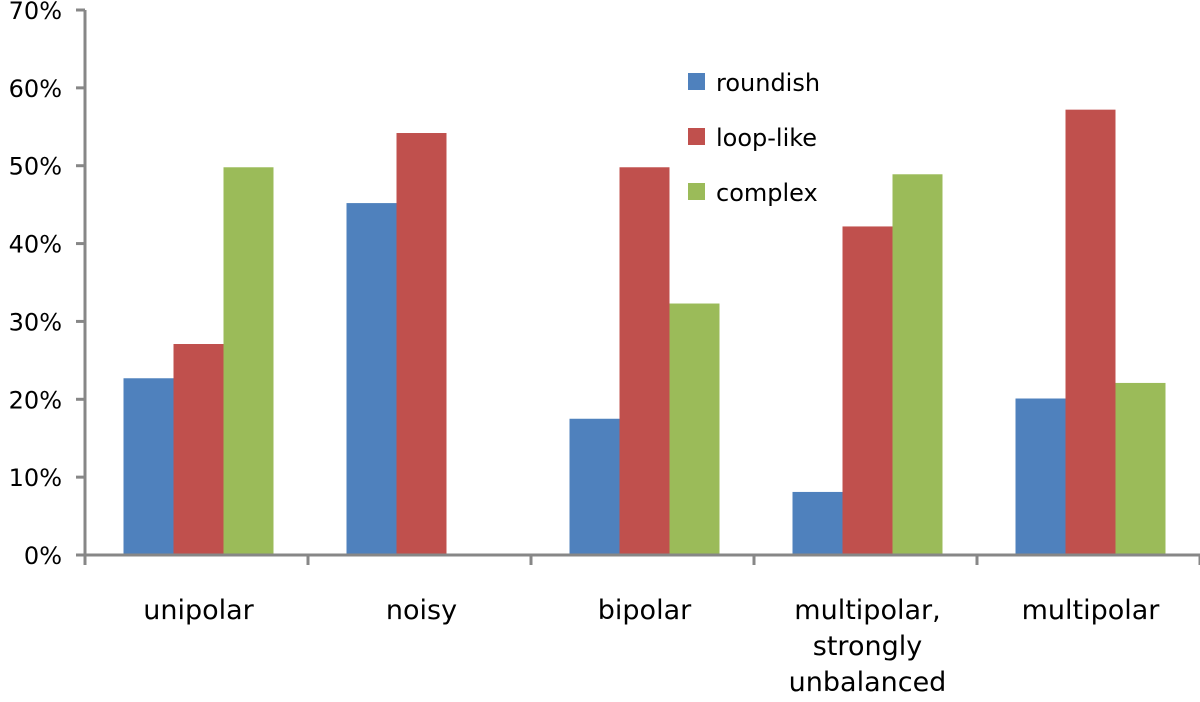 The height and width of the screenshot is (702, 1200). I want to click on x-axis-ticks, so click(641, 560).